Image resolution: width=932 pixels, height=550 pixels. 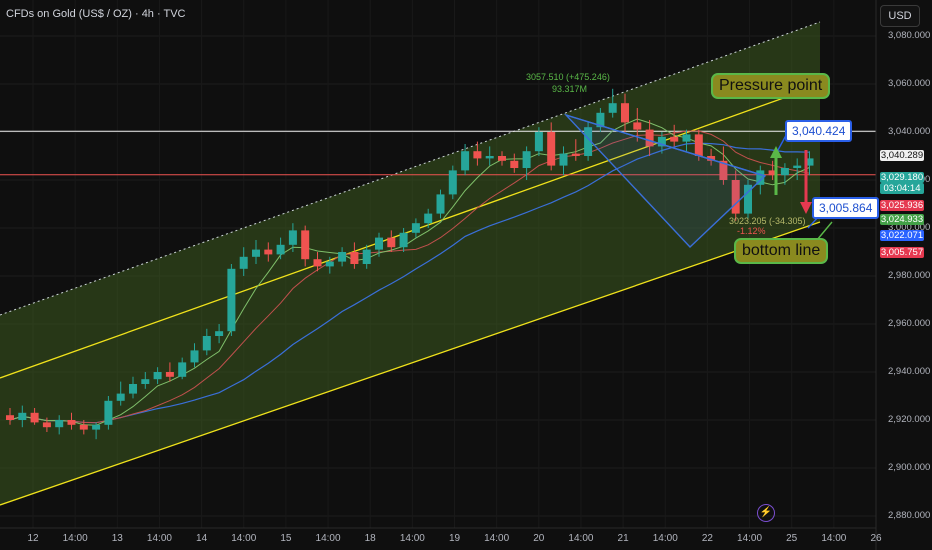 What do you see at coordinates (902, 188) in the screenshot?
I see `price-tag-countdown: 03:04:14` at bounding box center [902, 188].